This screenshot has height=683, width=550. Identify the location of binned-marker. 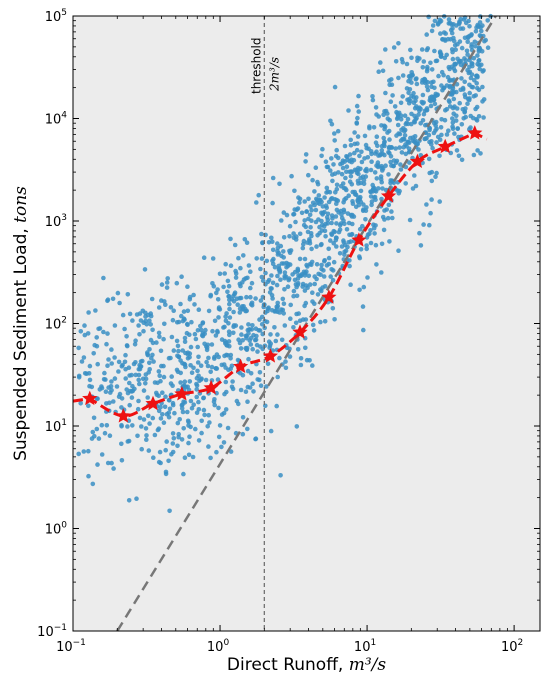
(153, 403).